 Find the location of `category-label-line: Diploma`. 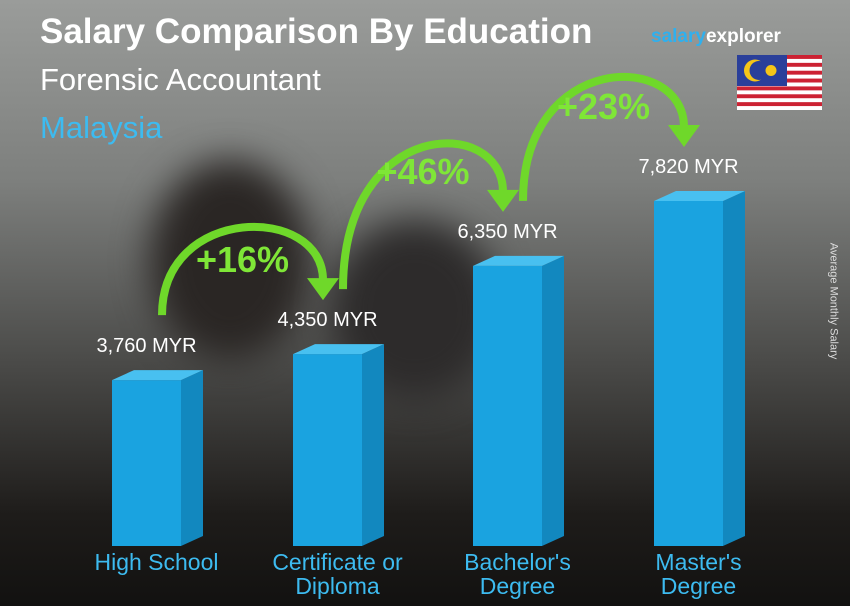

category-label-line: Diploma is located at coordinates (337, 586).